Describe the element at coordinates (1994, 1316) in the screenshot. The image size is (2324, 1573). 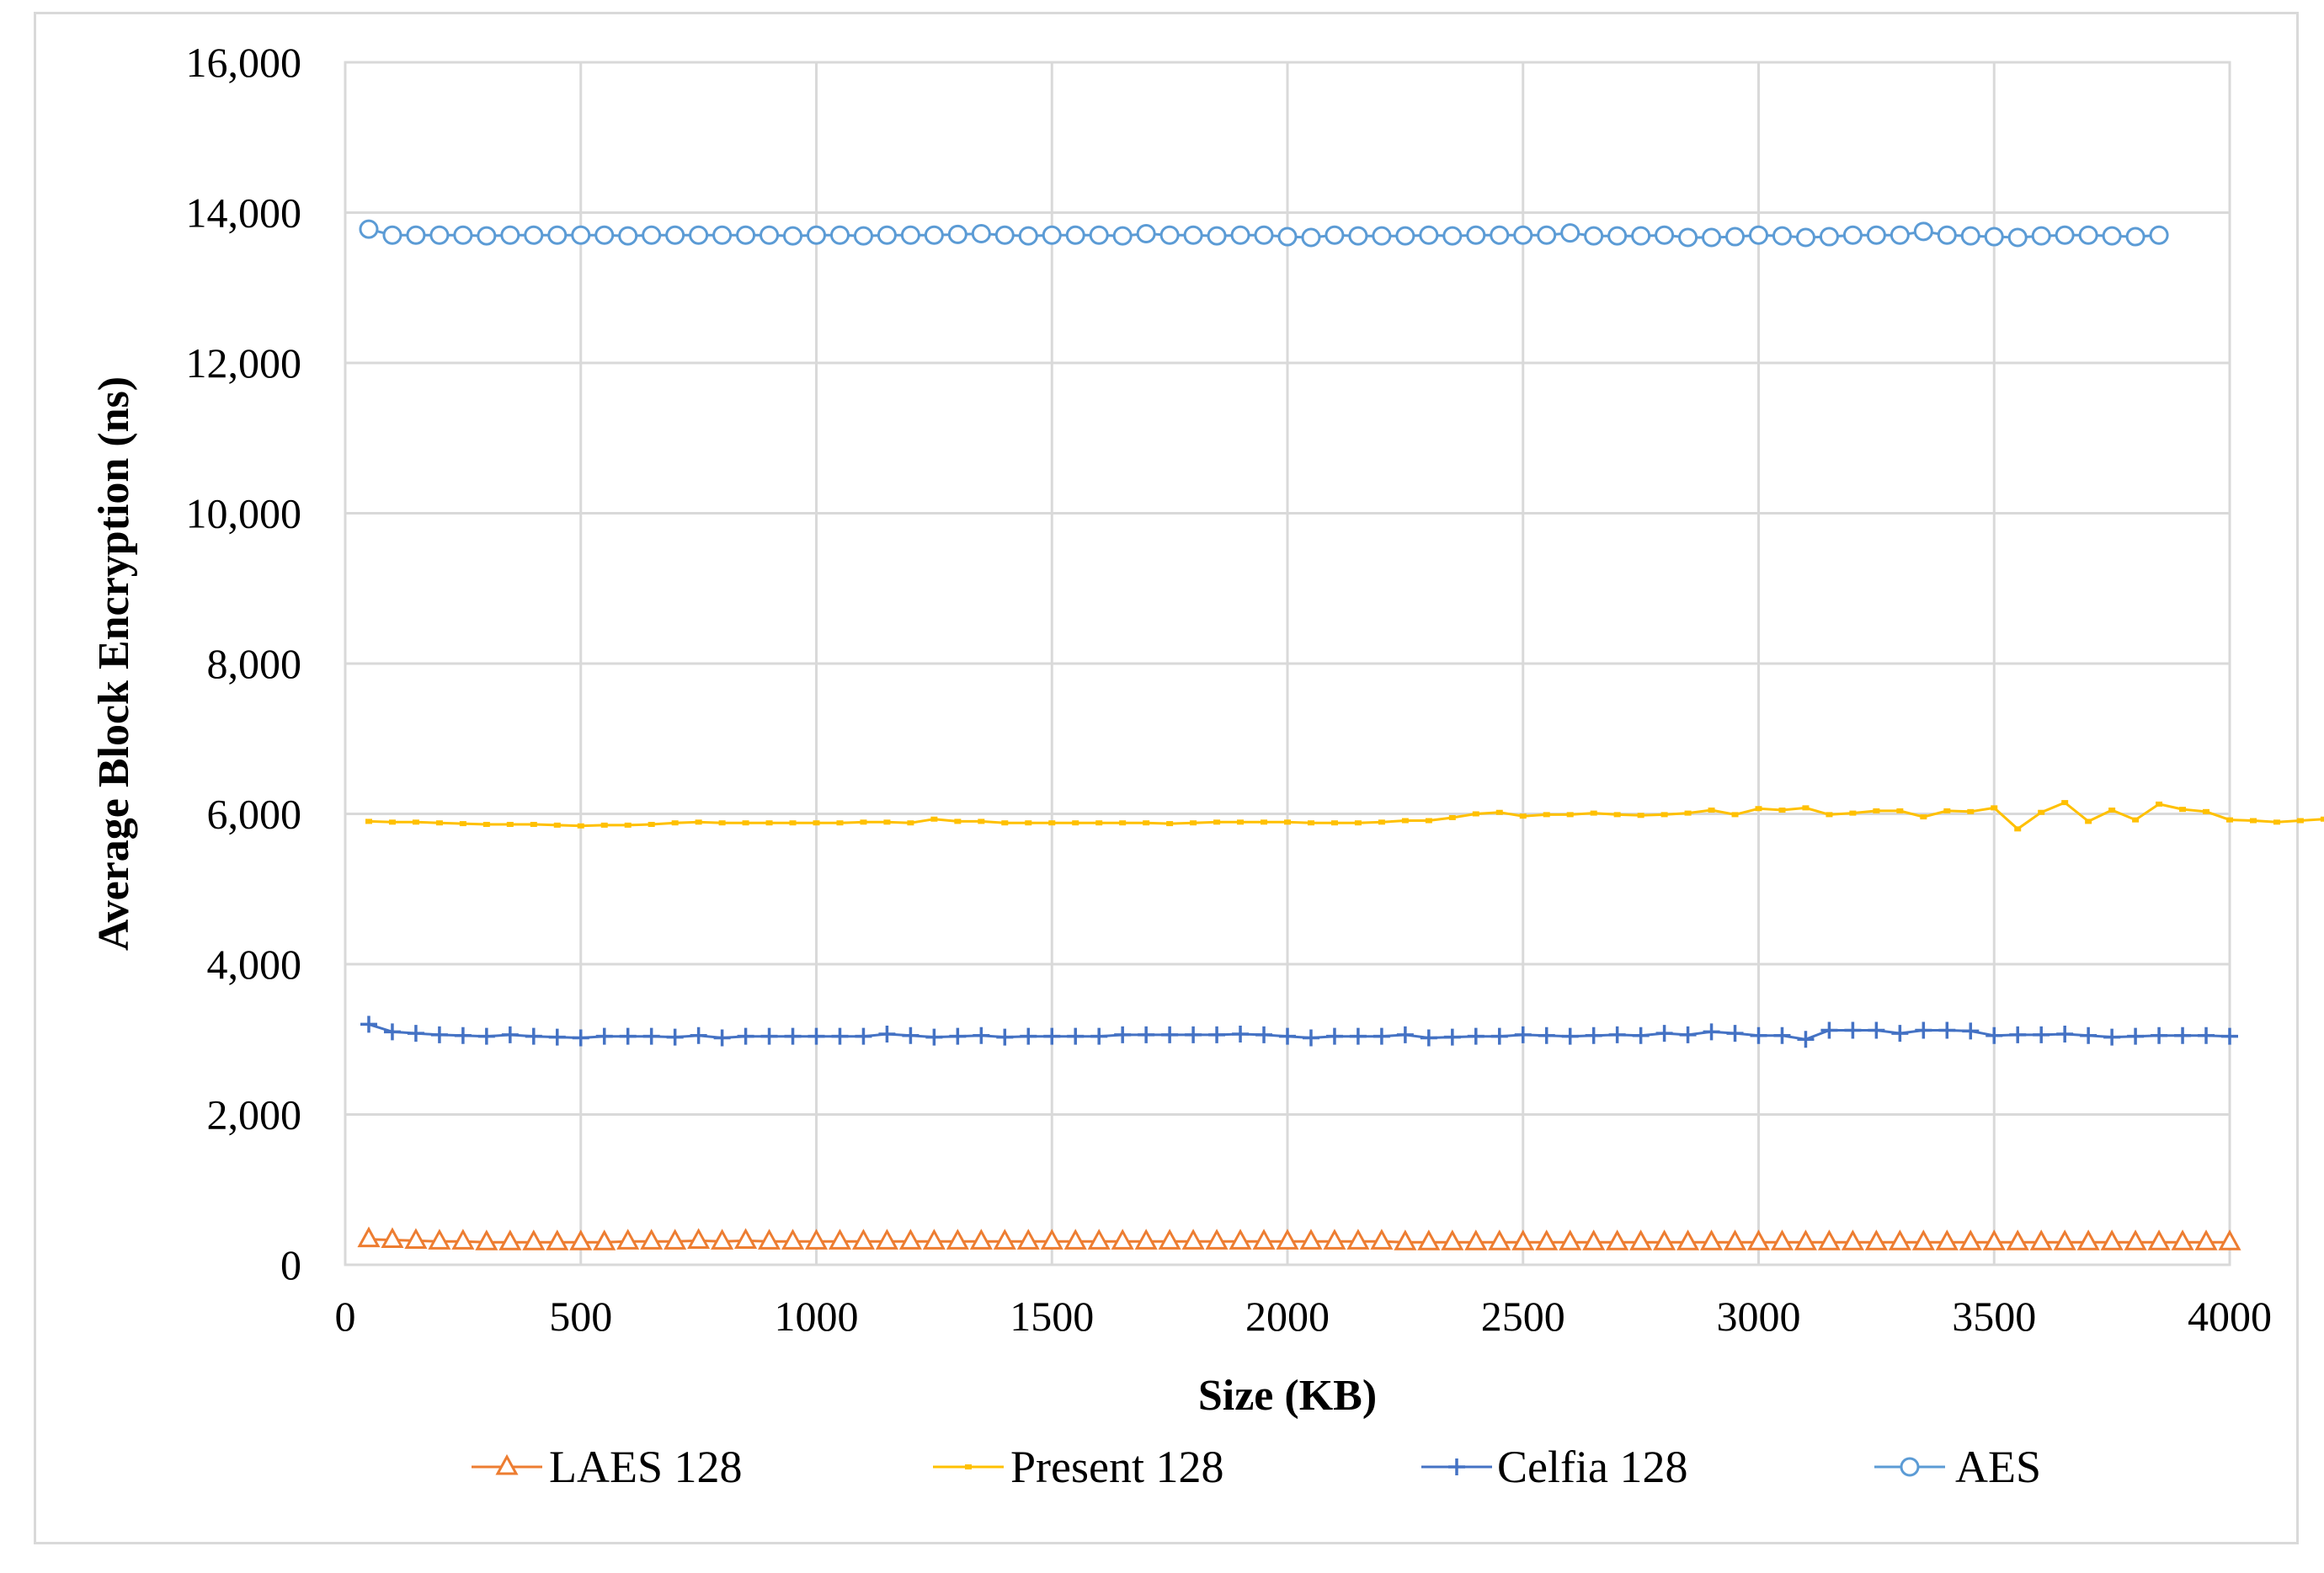
I see `x-tick-label: 3500` at that location.